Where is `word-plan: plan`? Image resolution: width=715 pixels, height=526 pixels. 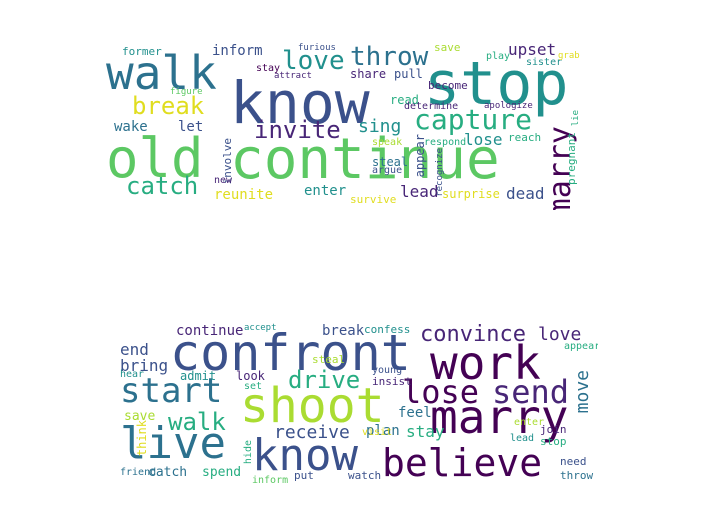 word-plan: plan is located at coordinates (383, 431).